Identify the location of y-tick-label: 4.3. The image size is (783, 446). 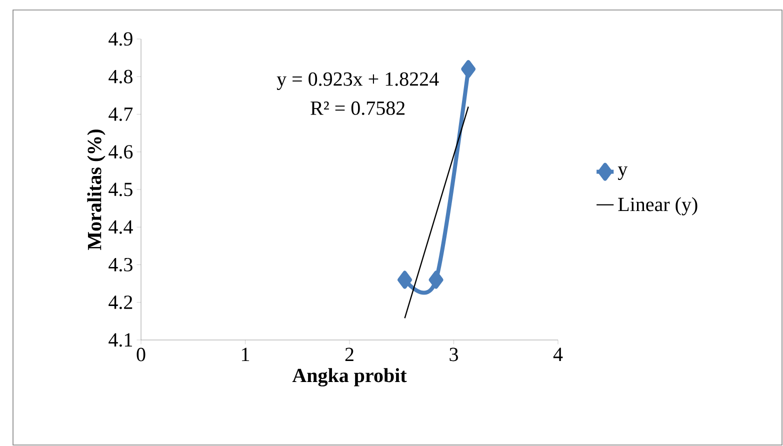
(120, 265).